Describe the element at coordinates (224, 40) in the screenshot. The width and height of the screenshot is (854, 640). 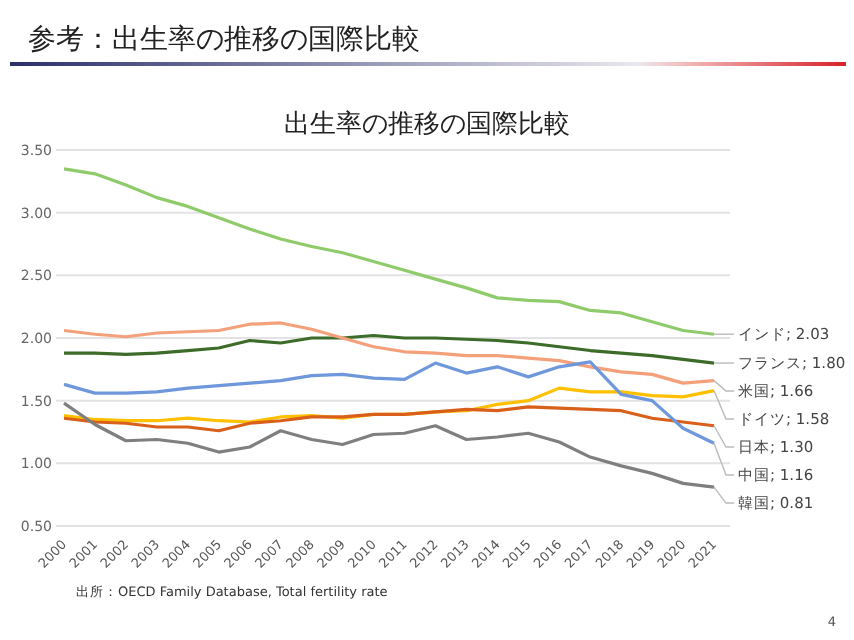
I see `chart-title: 参考：出生率の推移の国際比較` at that location.